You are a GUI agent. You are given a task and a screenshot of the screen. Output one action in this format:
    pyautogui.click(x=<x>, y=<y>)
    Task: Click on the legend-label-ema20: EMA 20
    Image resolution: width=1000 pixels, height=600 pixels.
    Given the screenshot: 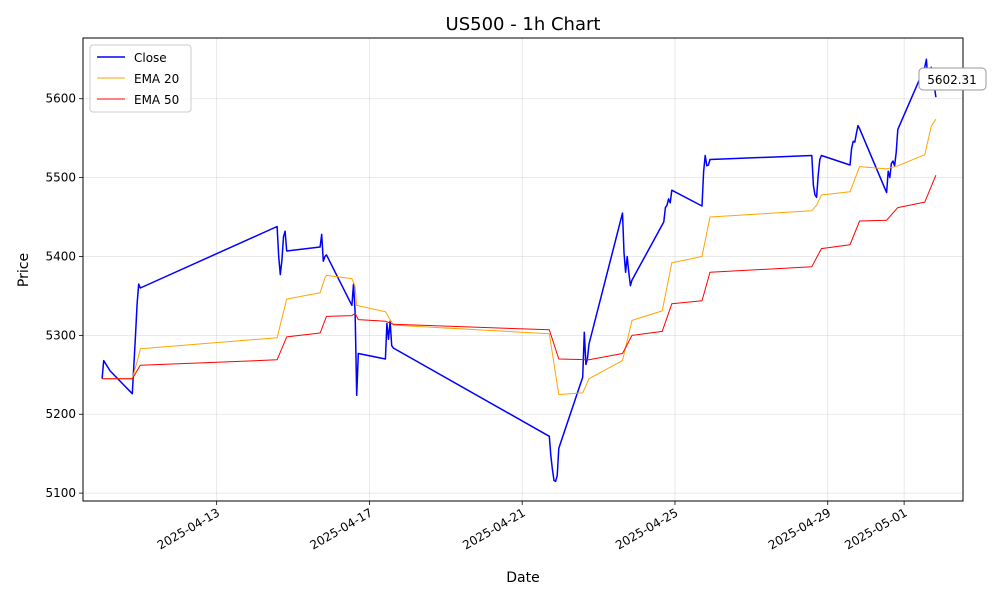 What is the action you would take?
    pyautogui.click(x=156, y=79)
    